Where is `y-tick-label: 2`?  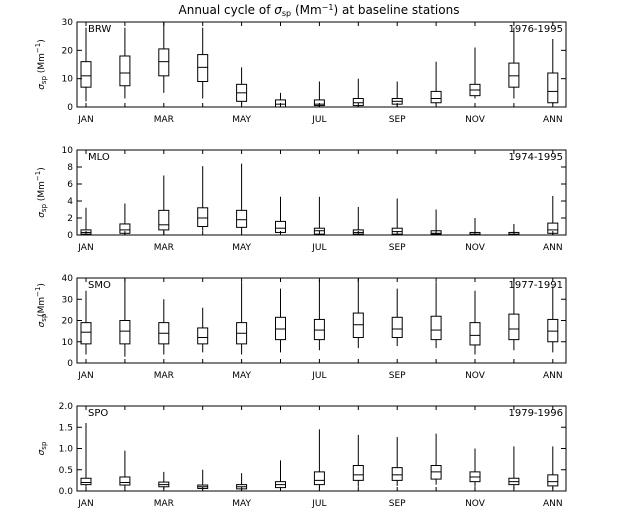 y-tick-label: 2 is located at coordinates (70, 219).